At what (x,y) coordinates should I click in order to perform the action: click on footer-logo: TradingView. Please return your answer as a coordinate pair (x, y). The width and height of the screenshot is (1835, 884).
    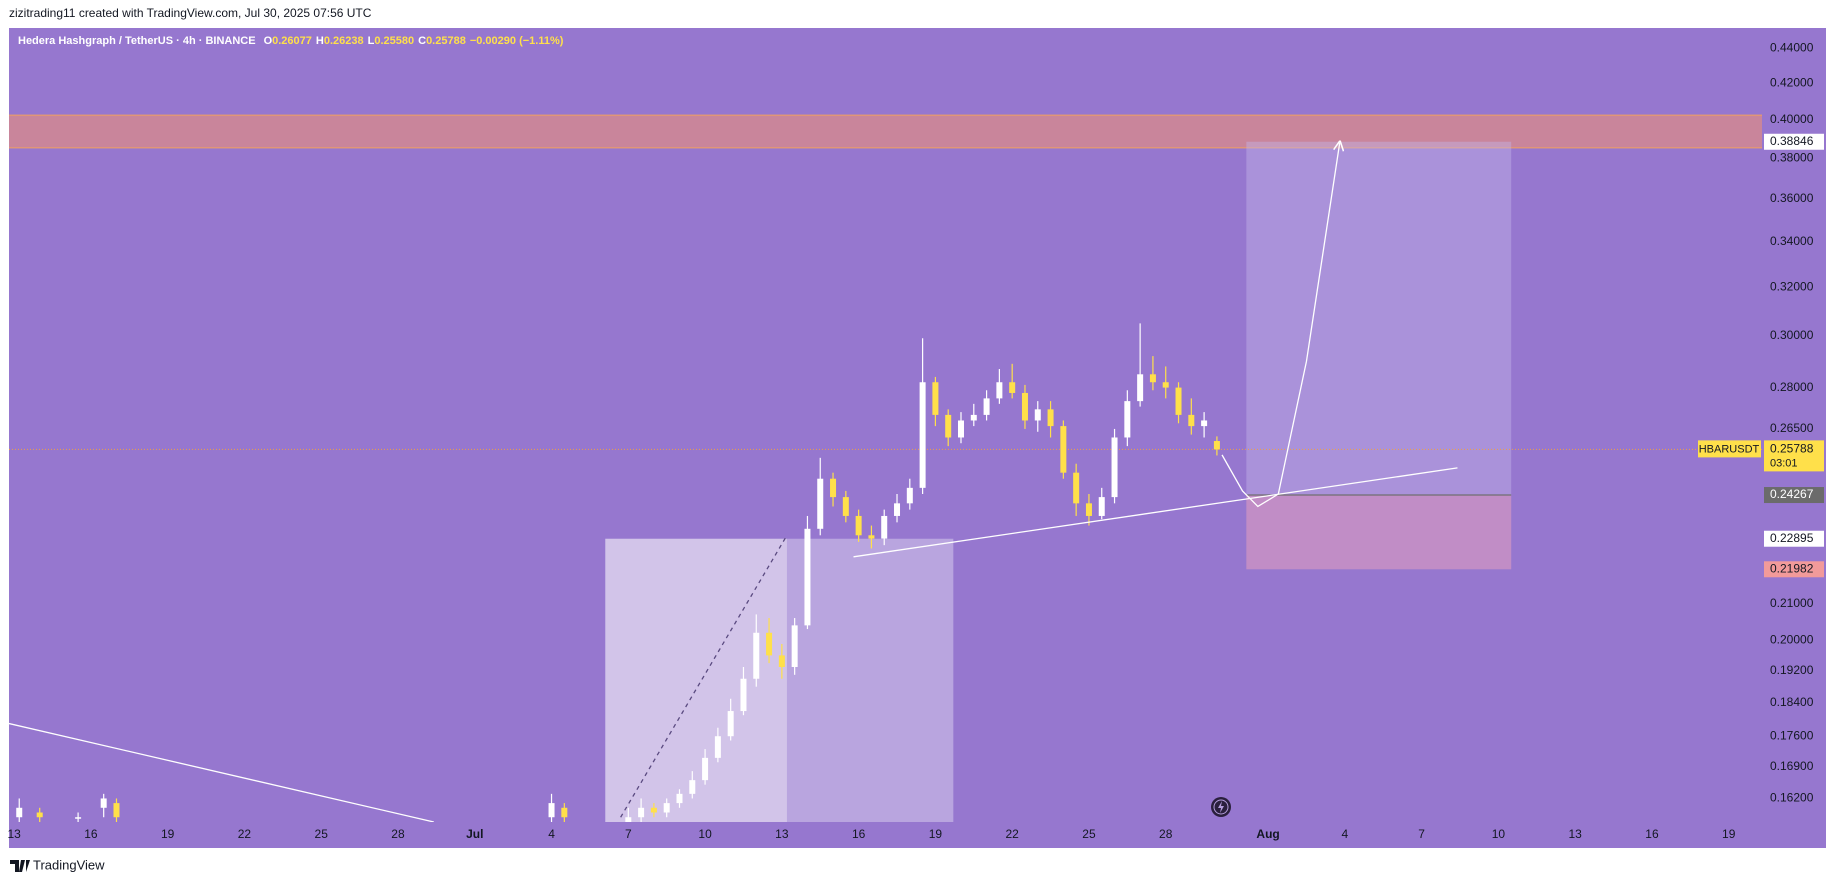
    Looking at the image, I should click on (57, 864).